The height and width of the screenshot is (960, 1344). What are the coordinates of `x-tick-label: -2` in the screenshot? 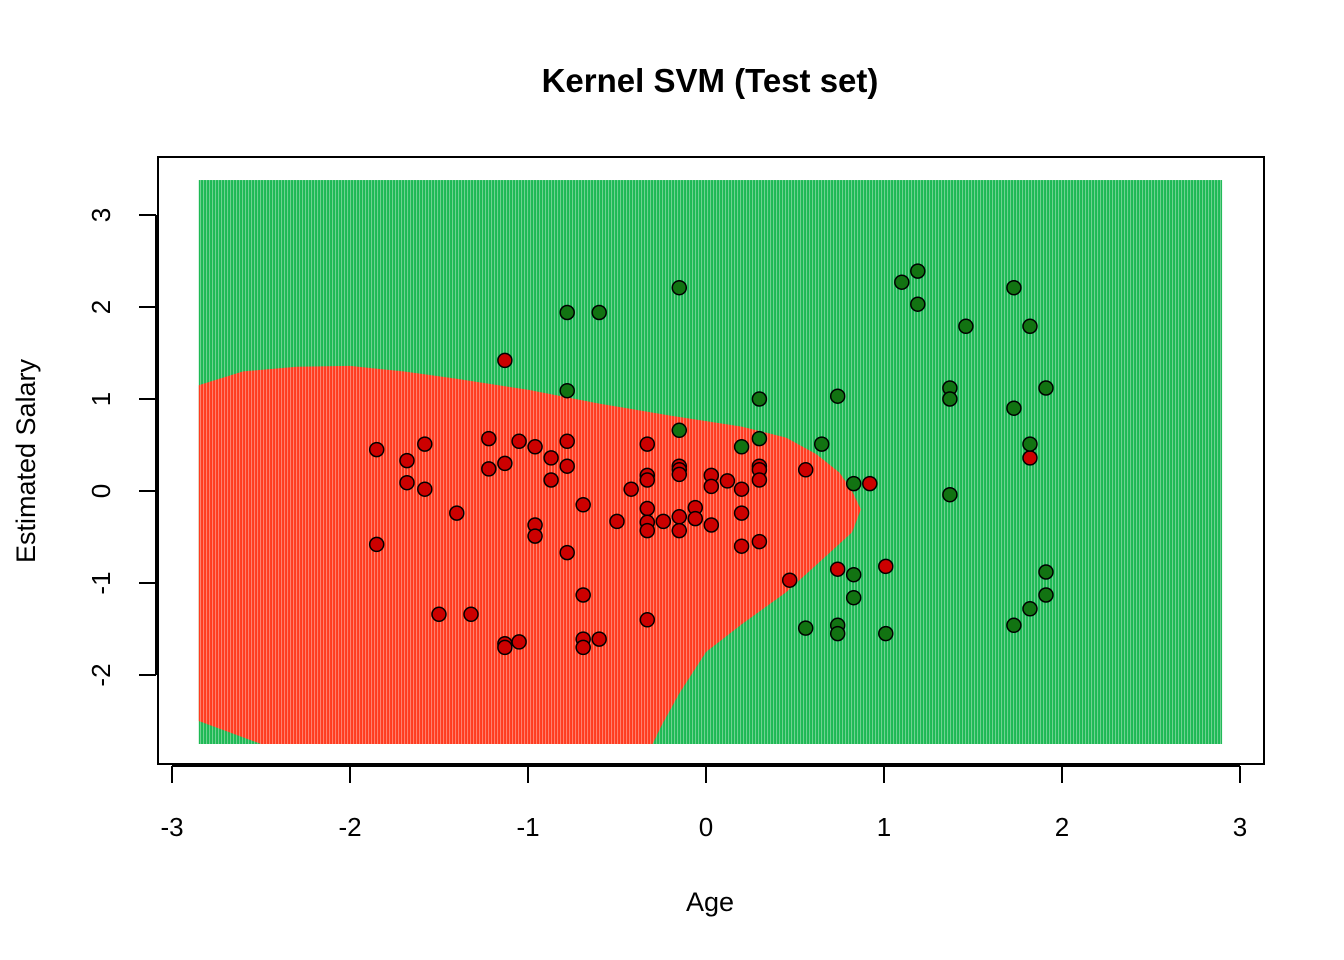 It's located at (349, 827).